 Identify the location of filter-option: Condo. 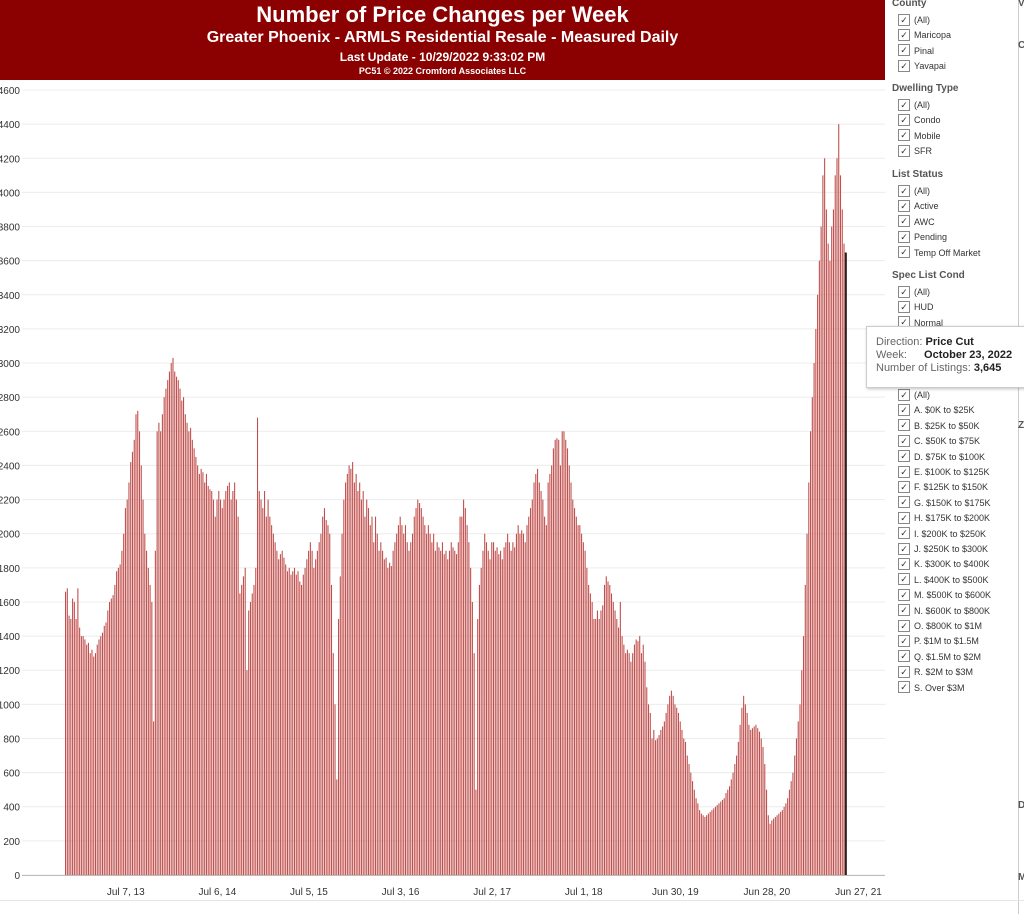
(919, 120).